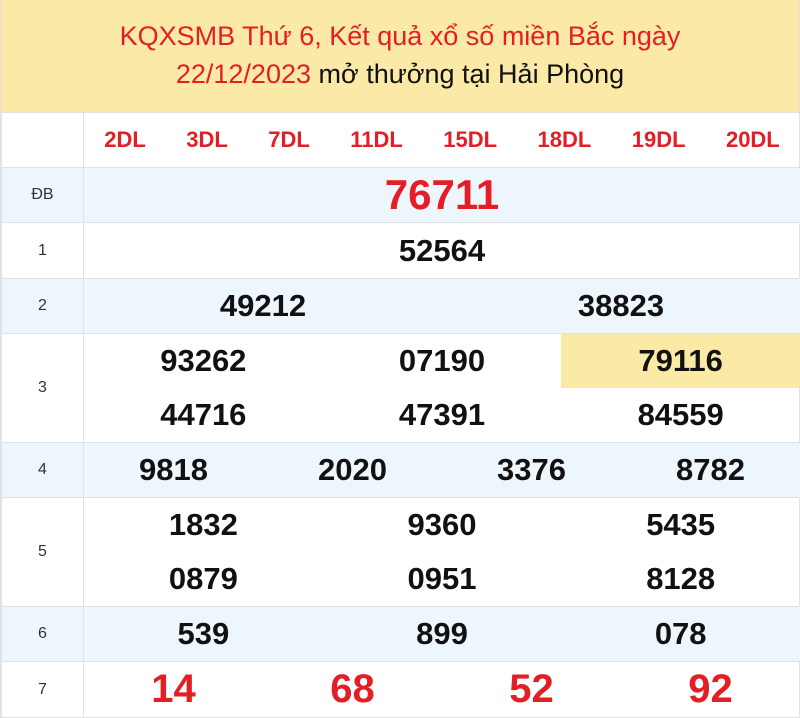 The height and width of the screenshot is (718, 800). Describe the element at coordinates (442, 415) in the screenshot. I see `prize-number: 47391` at that location.